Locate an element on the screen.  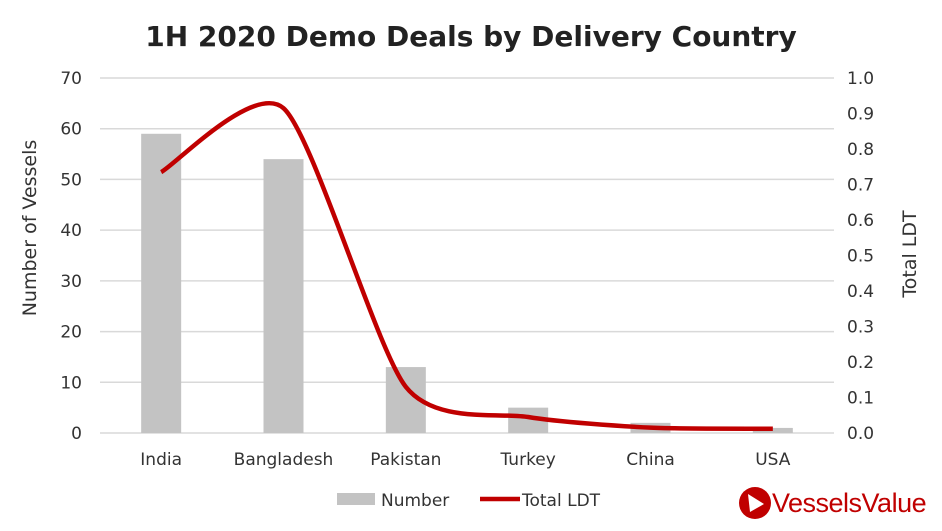
y2-tick-label: 0.0 is located at coordinates (860, 434).